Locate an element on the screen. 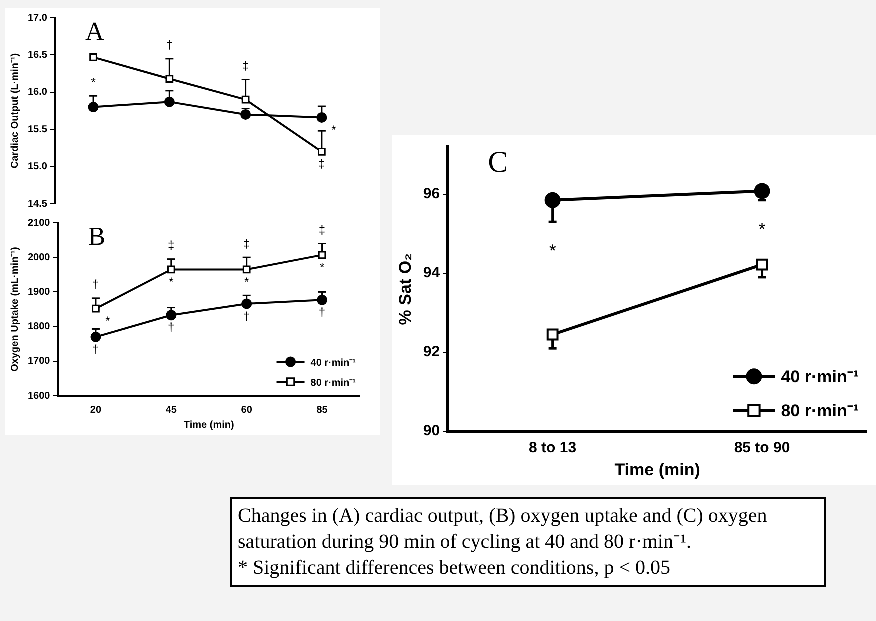 Image resolution: width=876 pixels, height=621 pixels. y-tick-label: 14.5 is located at coordinates (38, 204).